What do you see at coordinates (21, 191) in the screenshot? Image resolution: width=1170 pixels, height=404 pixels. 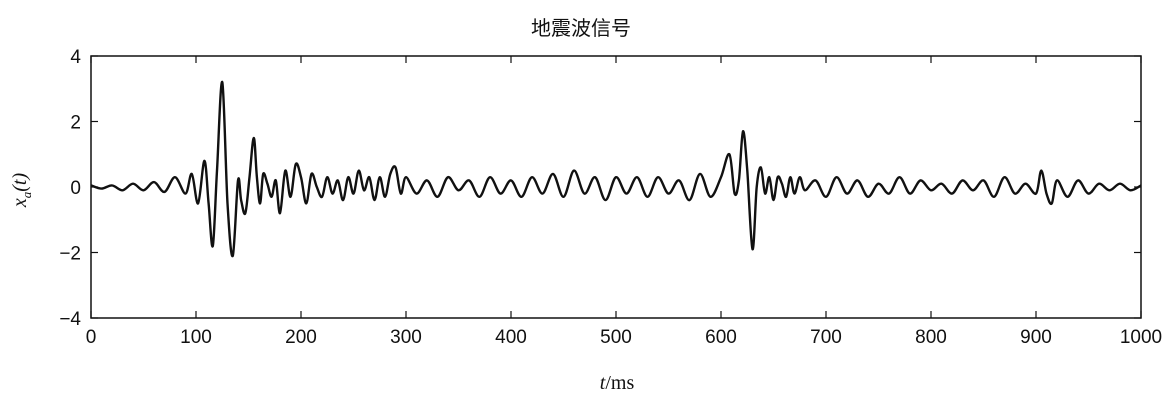 I see `y-axis-label: xa(t)` at bounding box center [21, 191].